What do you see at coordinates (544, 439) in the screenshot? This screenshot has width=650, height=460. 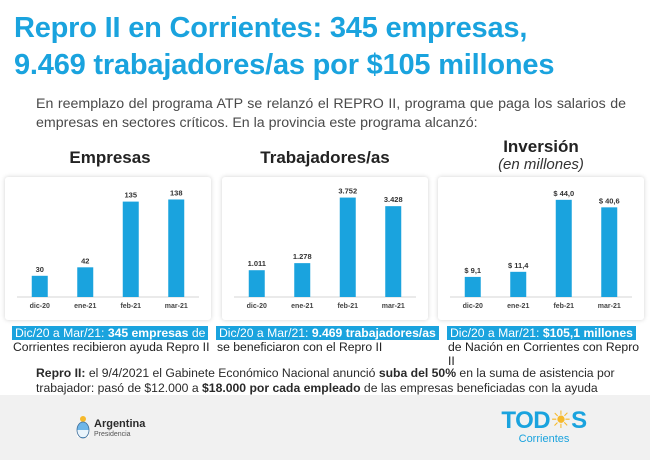 I see `todos-sub: Corrientes` at bounding box center [544, 439].